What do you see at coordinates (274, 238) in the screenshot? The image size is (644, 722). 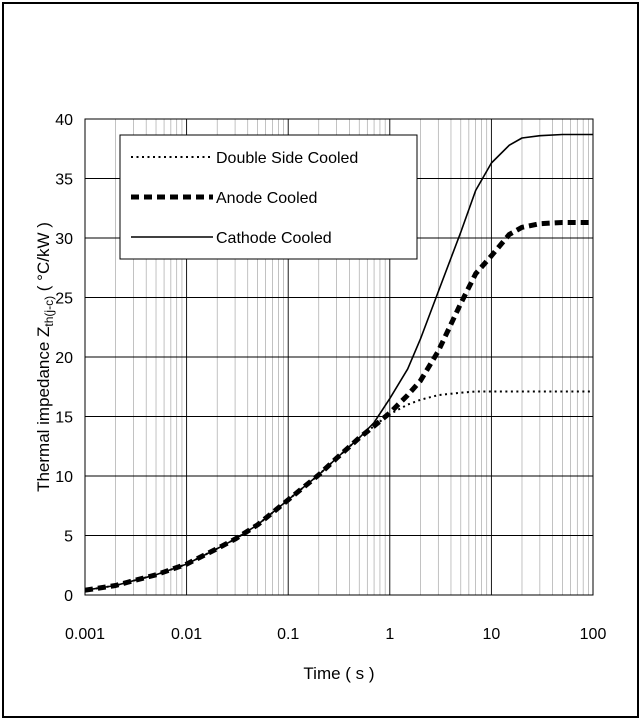 I see `legend-label: Cathode Cooled` at bounding box center [274, 238].